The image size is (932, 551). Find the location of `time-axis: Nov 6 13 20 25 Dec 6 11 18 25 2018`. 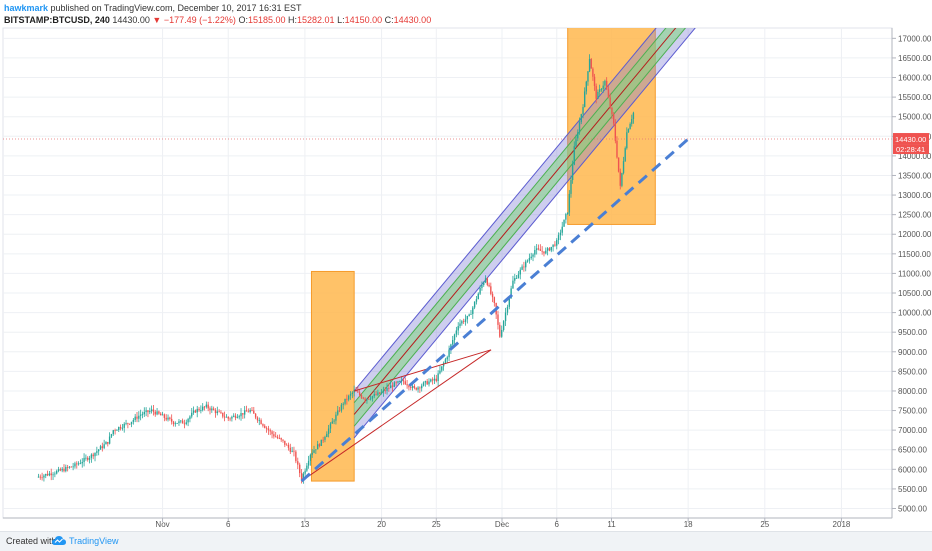

time-axis: Nov 6 13 20 25 Dec 6 11 18 25 2018 is located at coordinates (503, 523).